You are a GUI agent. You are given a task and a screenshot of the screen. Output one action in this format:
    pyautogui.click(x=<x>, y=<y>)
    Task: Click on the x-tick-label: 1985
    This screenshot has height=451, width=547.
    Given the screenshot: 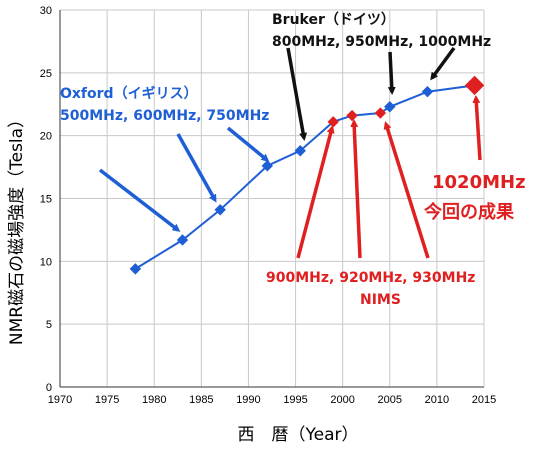 What is the action you would take?
    pyautogui.click(x=201, y=400)
    